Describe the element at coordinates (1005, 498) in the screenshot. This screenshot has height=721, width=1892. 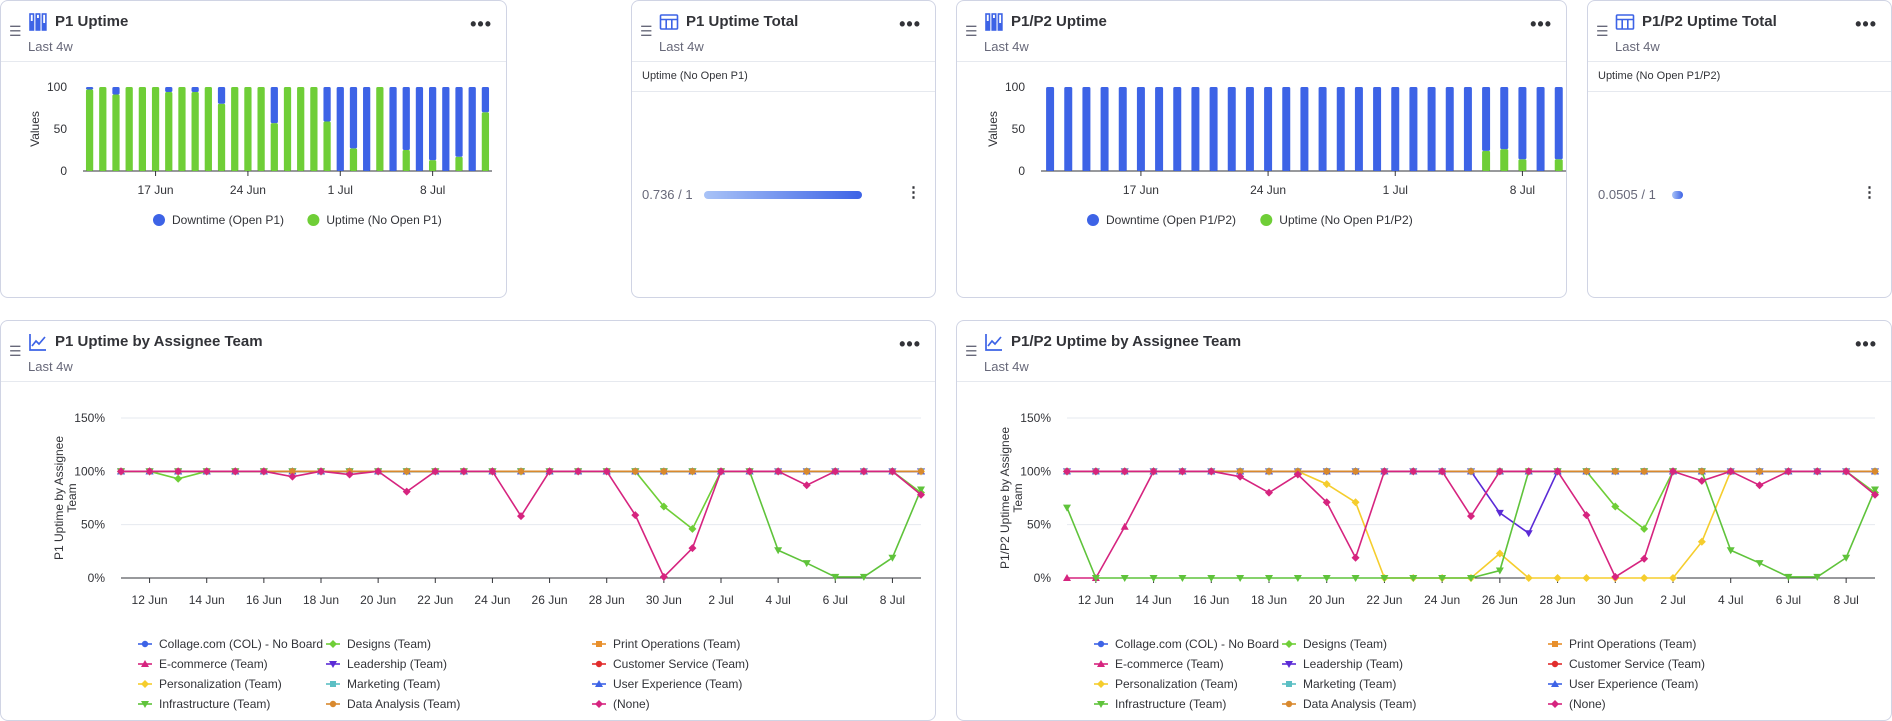
I see `y-axis-label: P1/P2 Uptime by Assignee` at that location.